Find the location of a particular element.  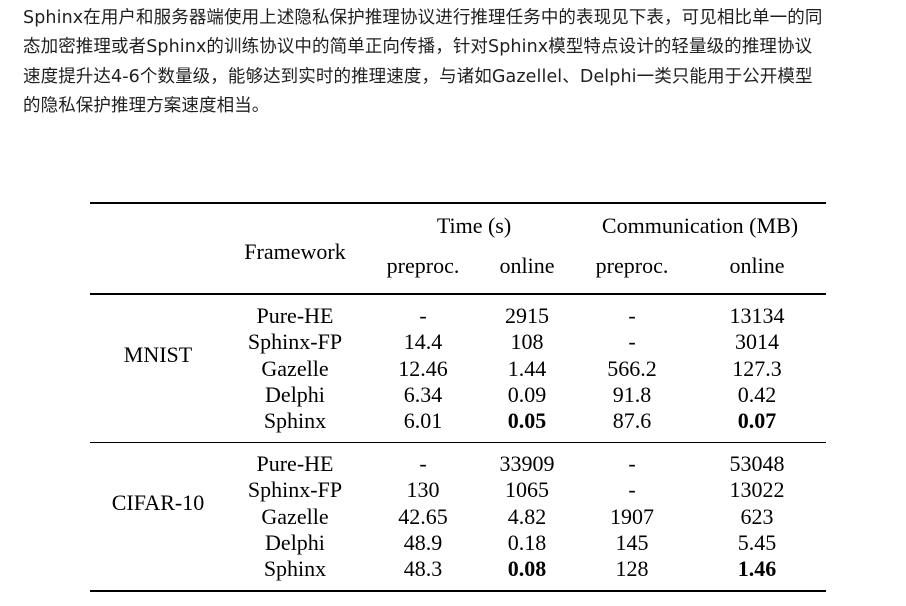

comm-preproc-cell: 1907 is located at coordinates (632, 516).